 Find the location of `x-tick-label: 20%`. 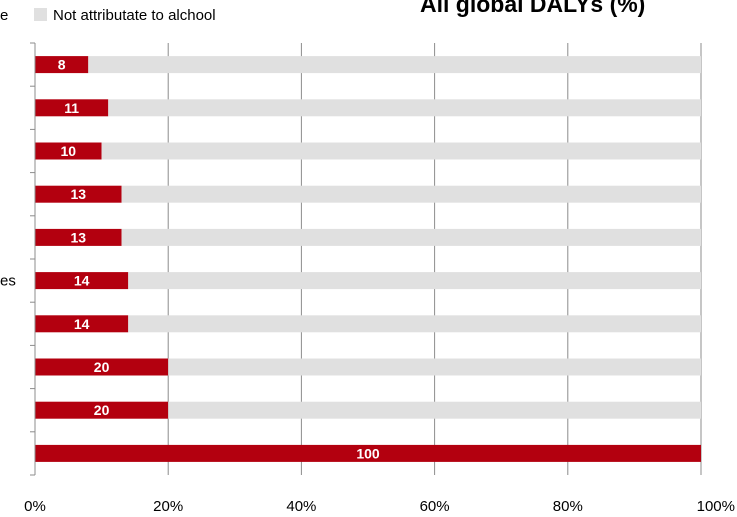

x-tick-label: 20% is located at coordinates (168, 506).